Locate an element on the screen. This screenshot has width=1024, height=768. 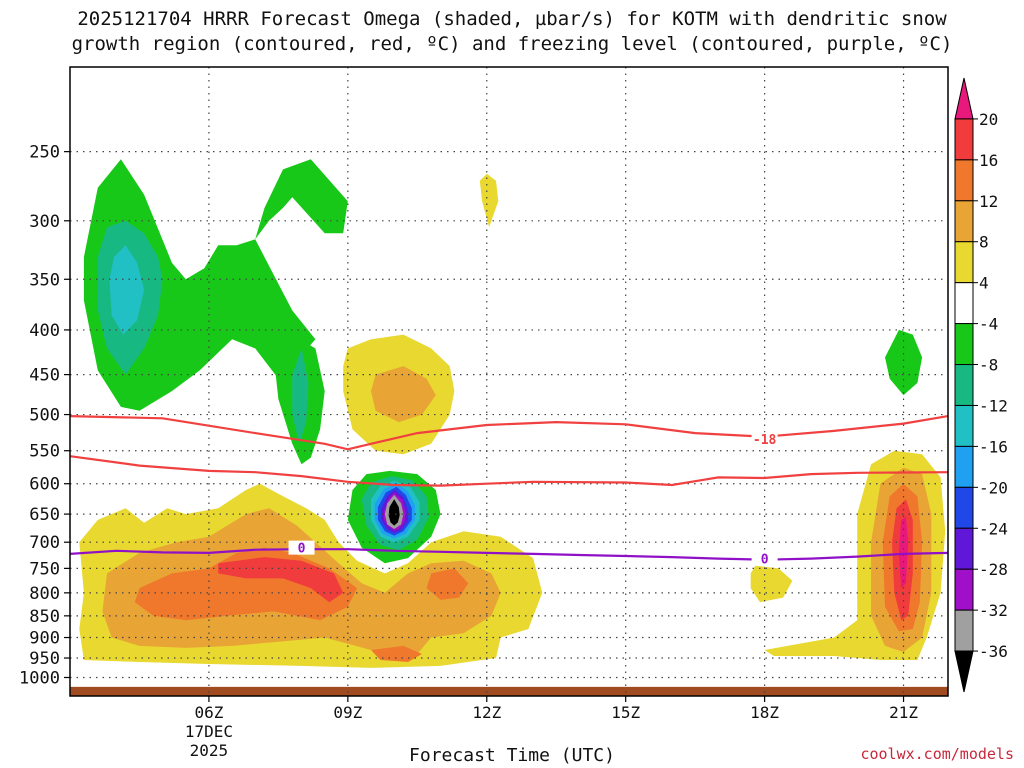
x-tick-label-06Z: 06Z is located at coordinates (208, 712).